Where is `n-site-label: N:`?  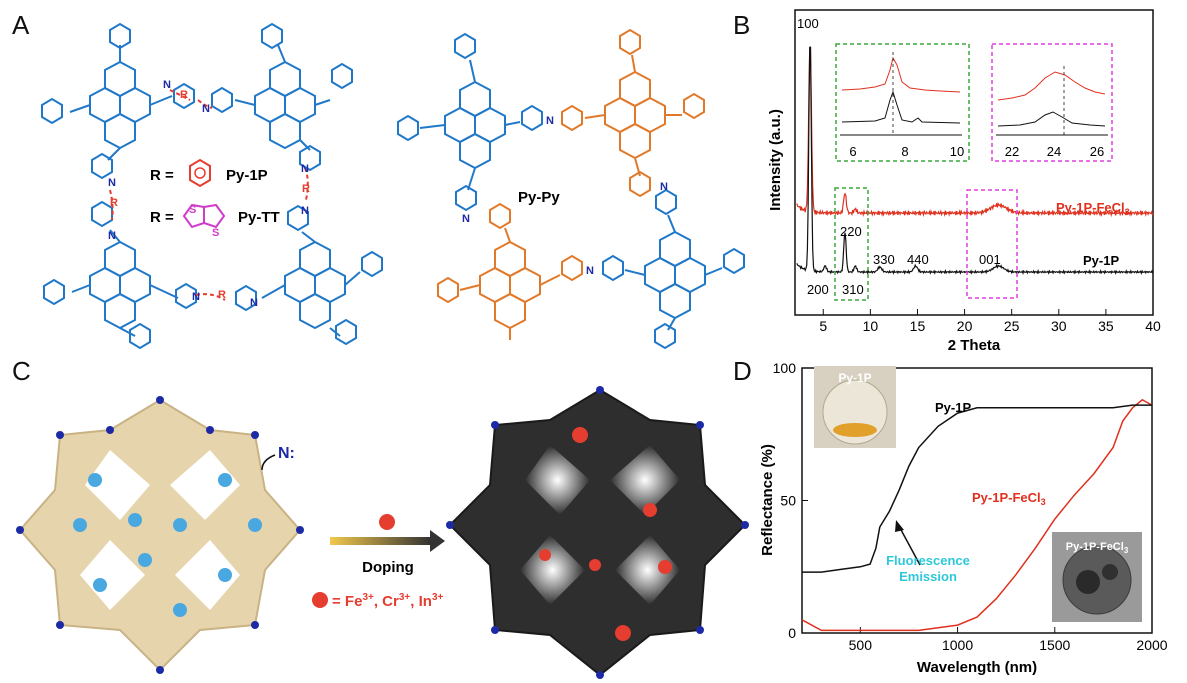
n-site-label: N: is located at coordinates (286, 453).